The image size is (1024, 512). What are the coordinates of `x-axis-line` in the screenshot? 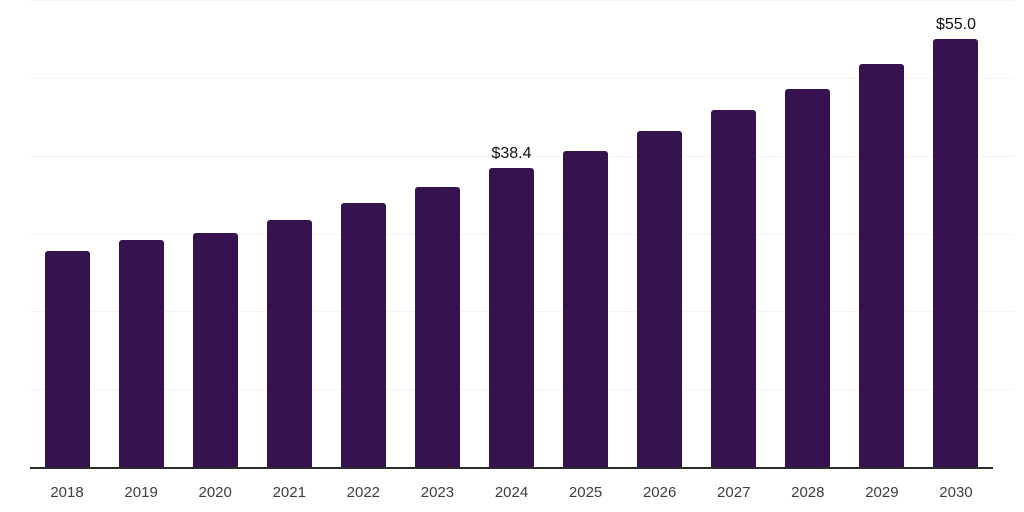 It's located at (511, 468).